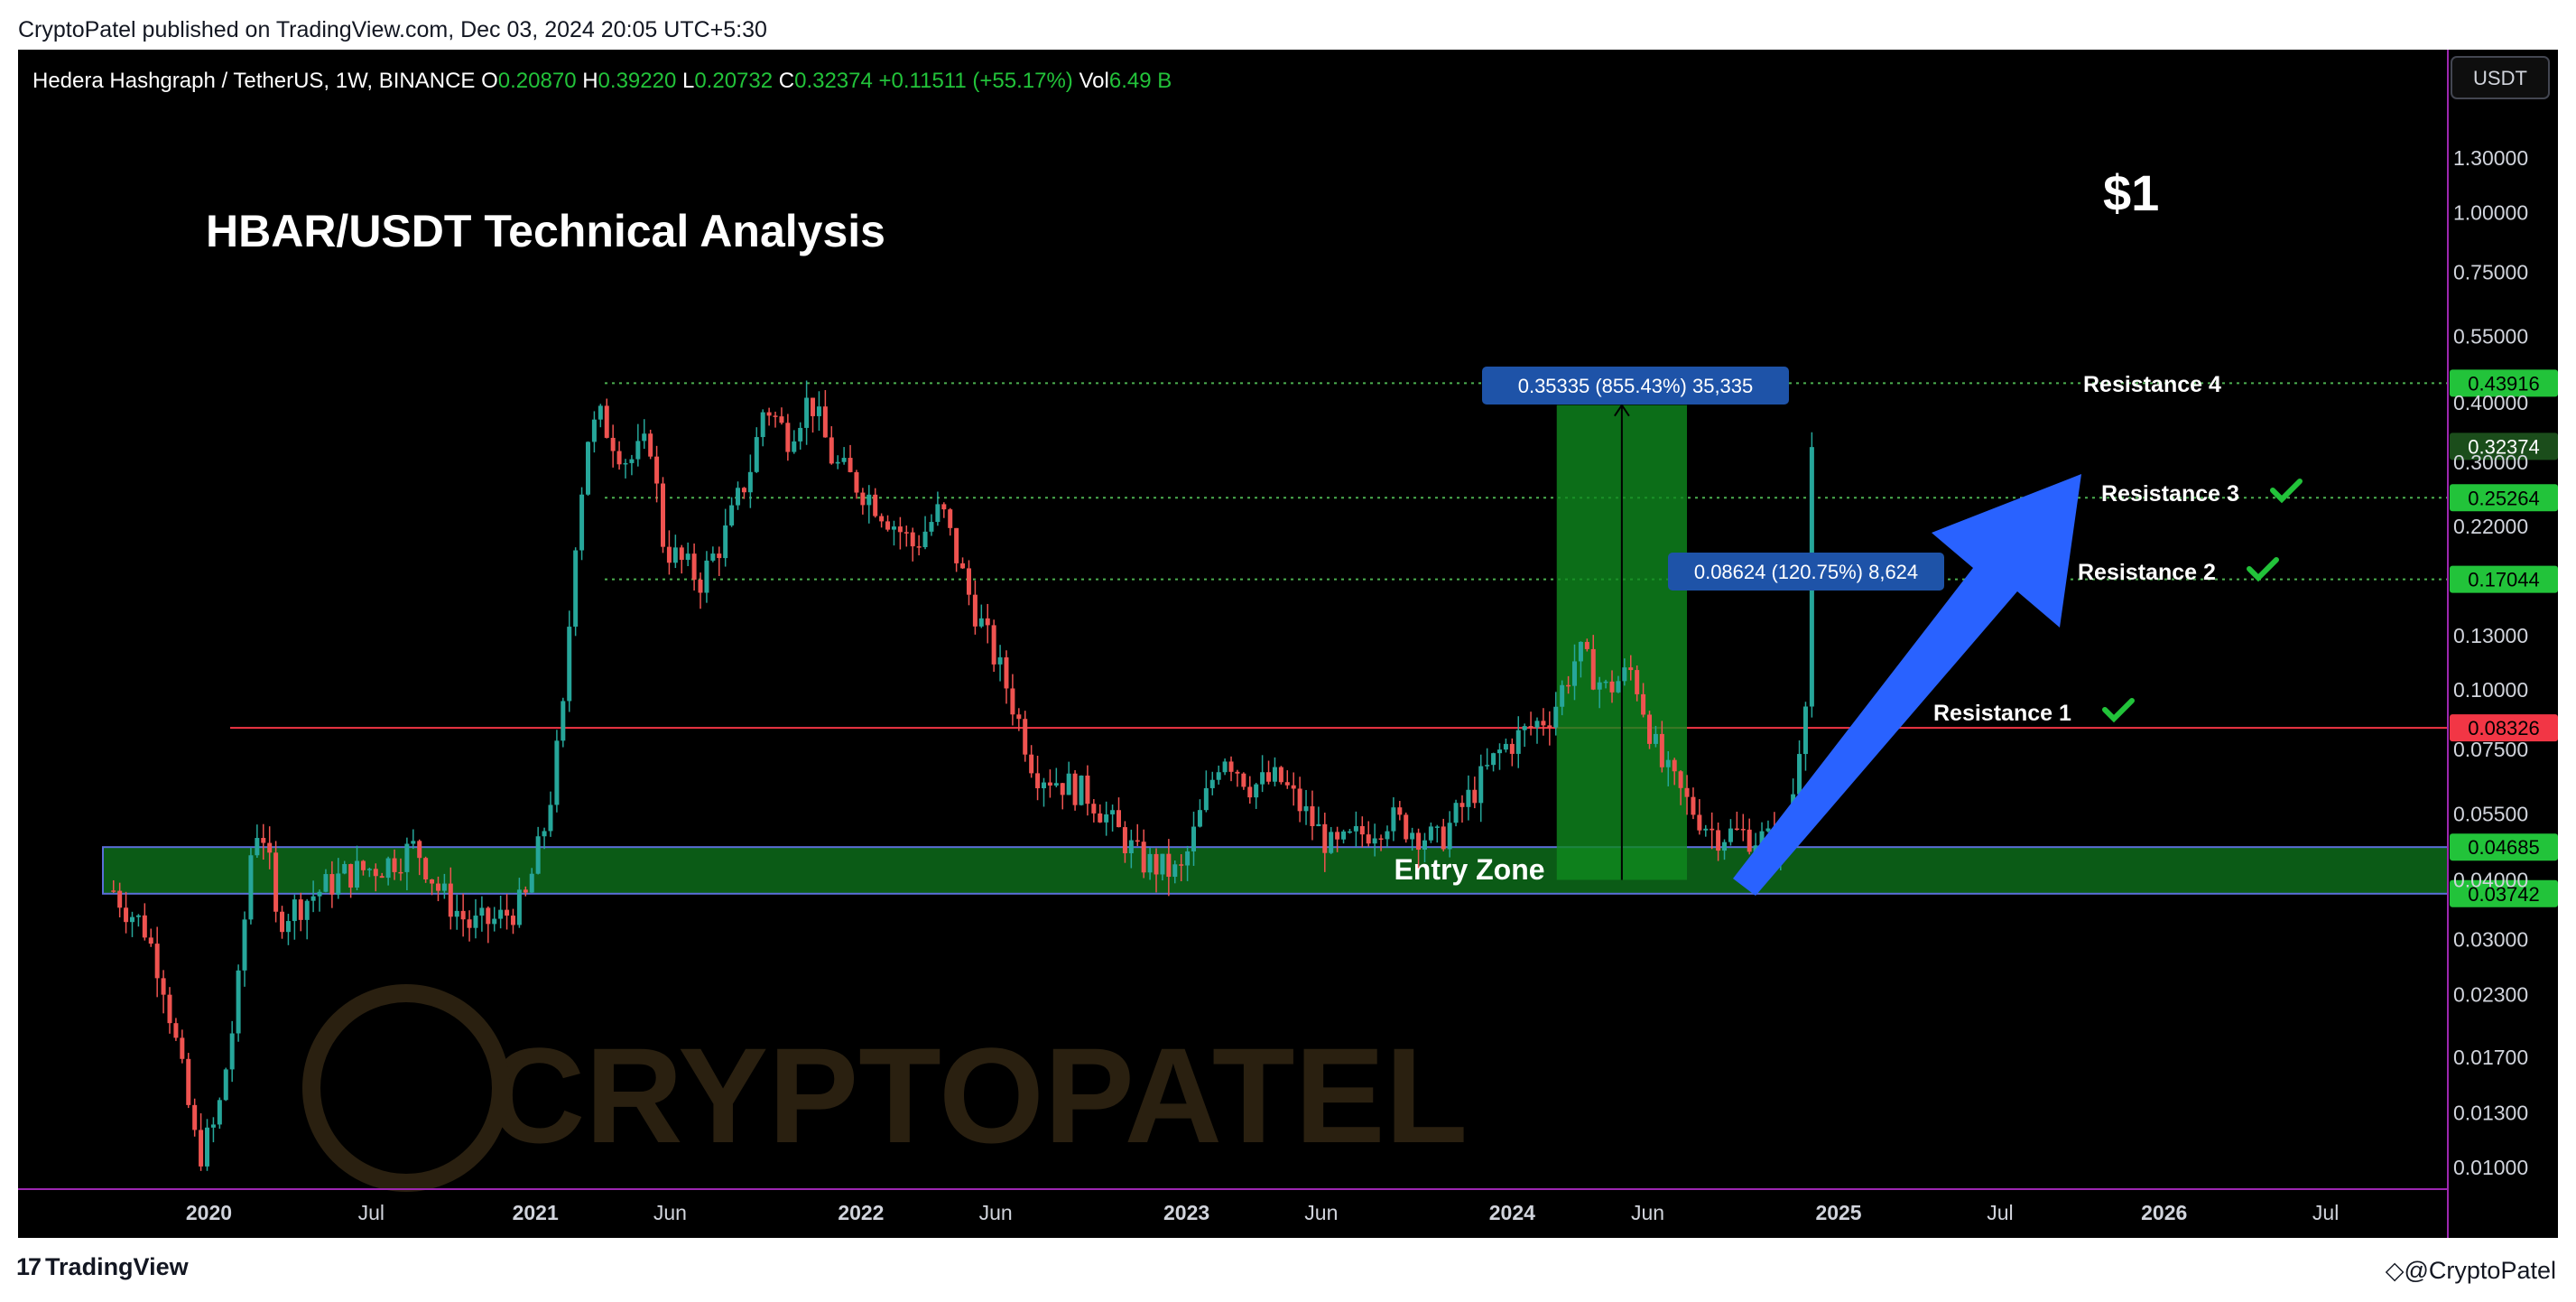 The height and width of the screenshot is (1302, 2576). What do you see at coordinates (102, 1267) in the screenshot?
I see `tradingview-logo: 17 TradingView` at bounding box center [102, 1267].